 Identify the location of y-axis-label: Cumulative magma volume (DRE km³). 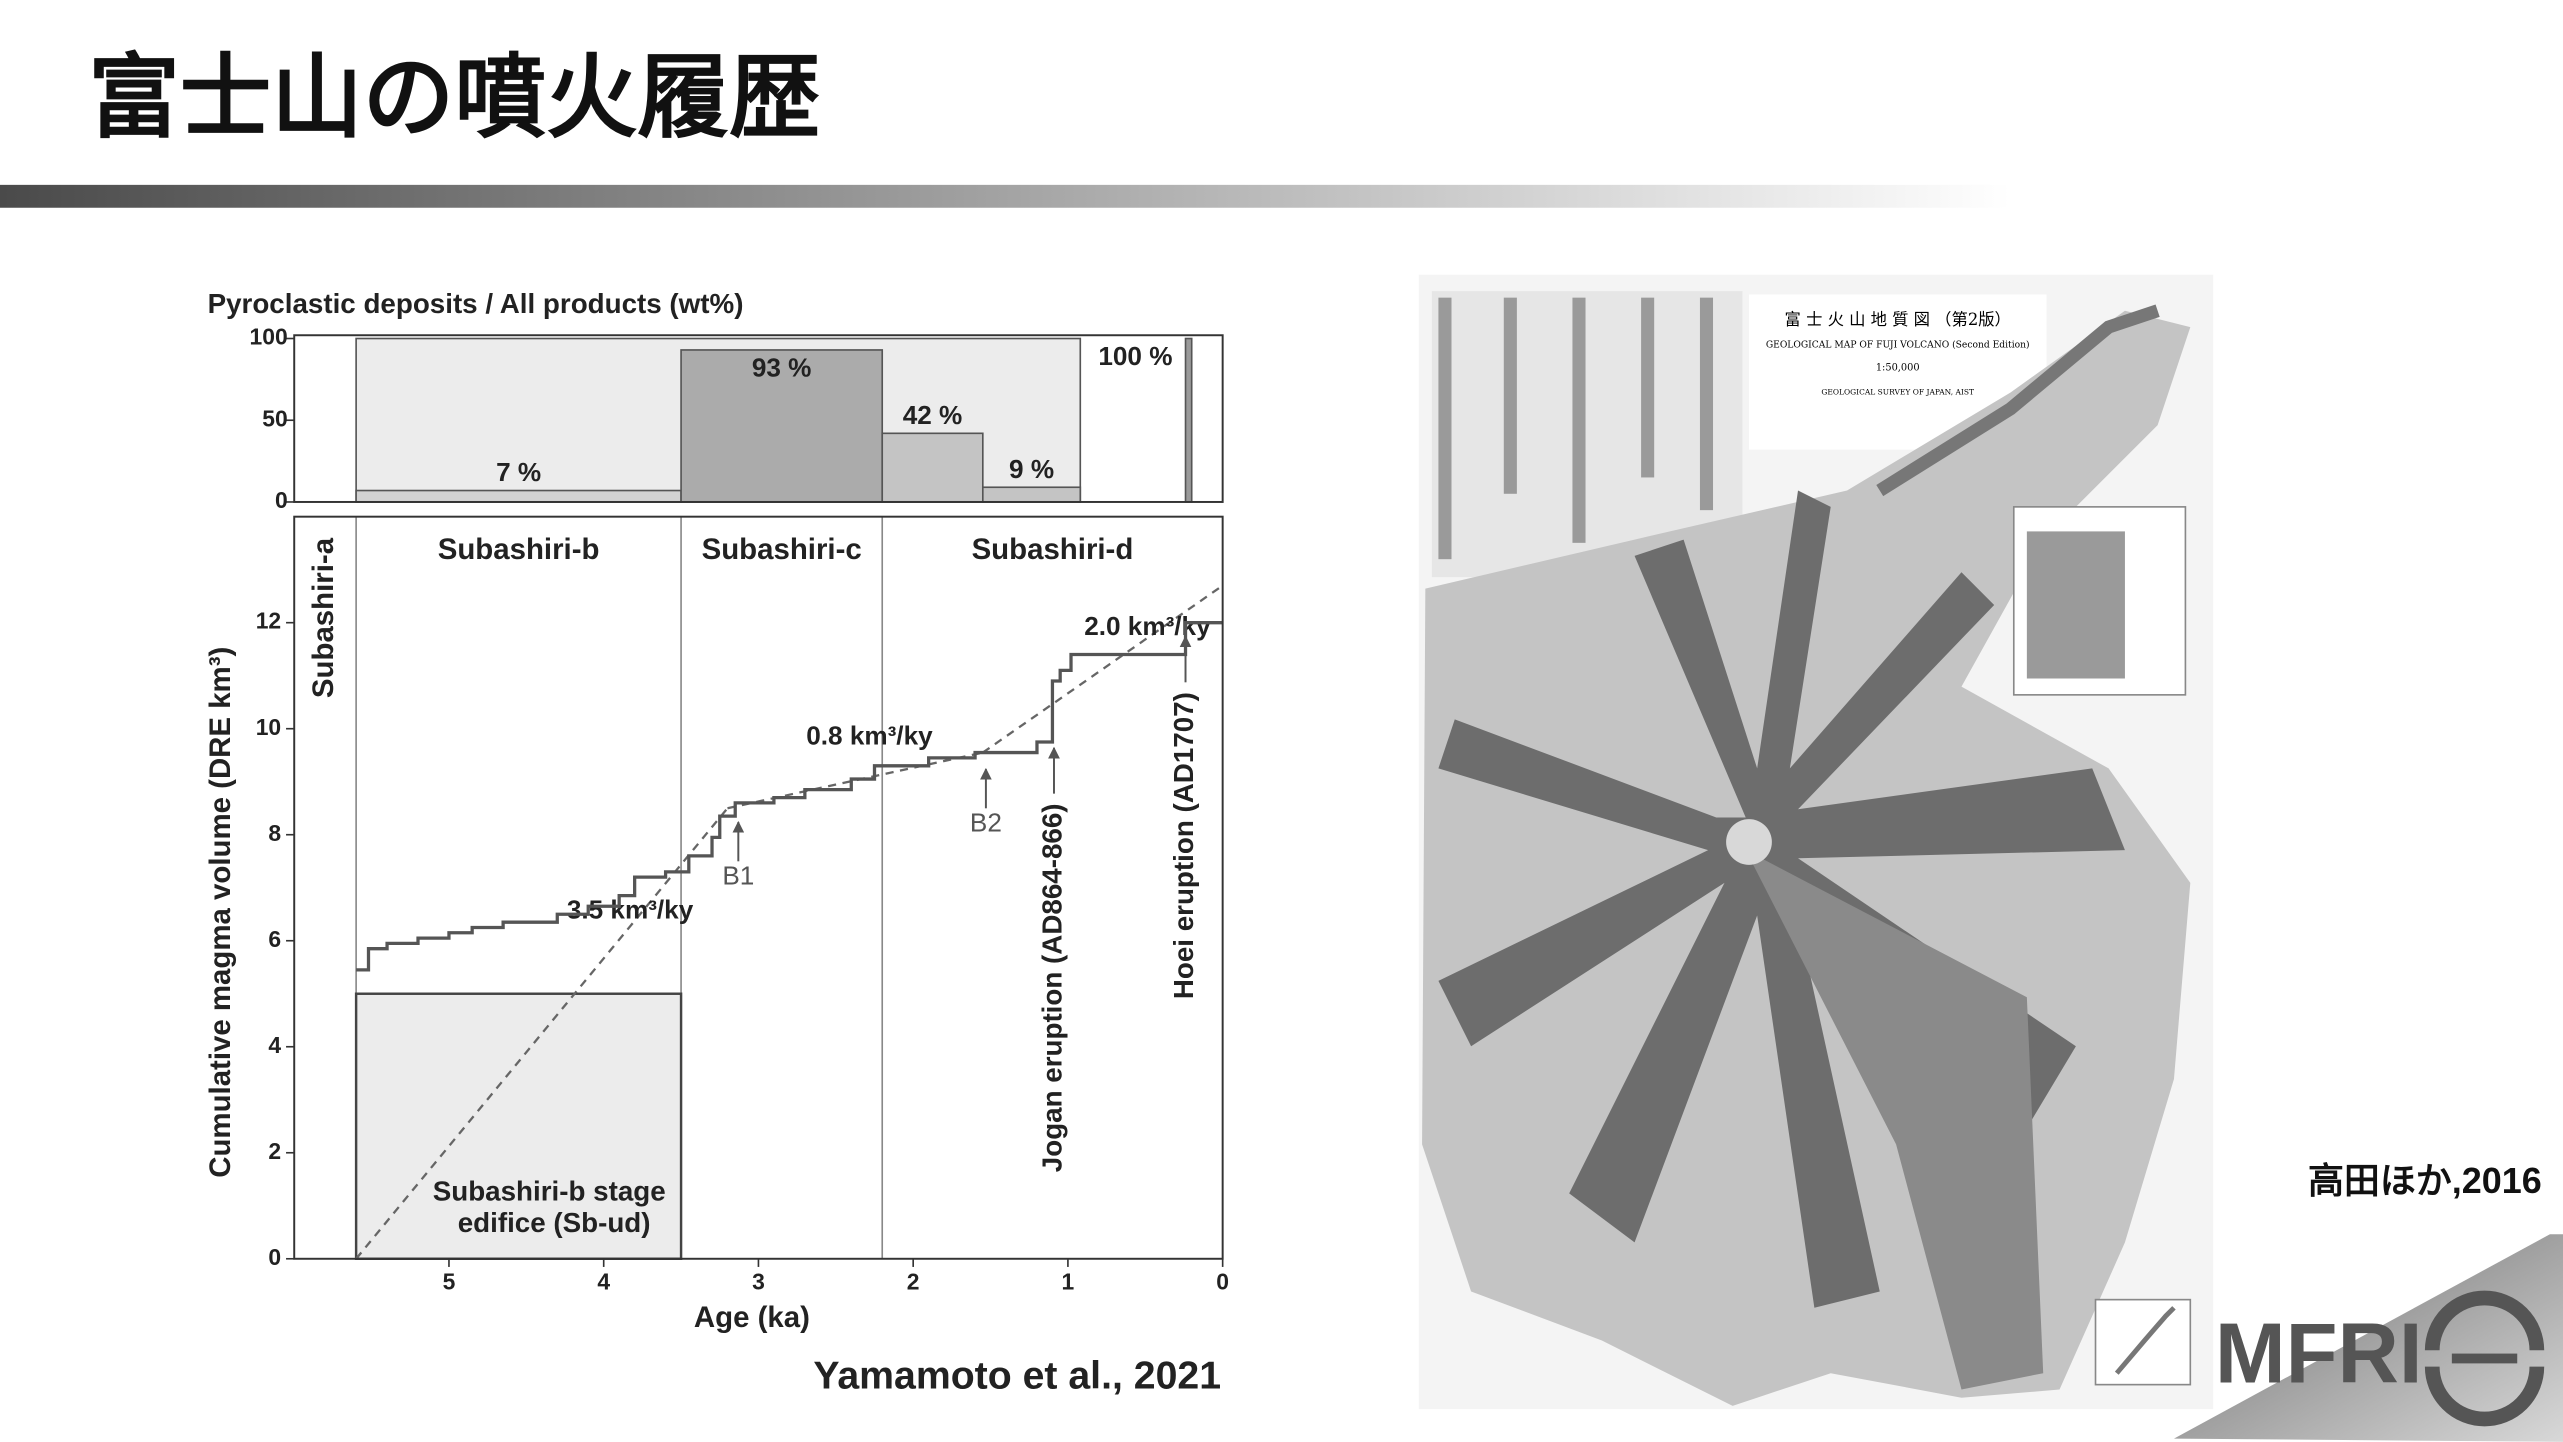
(220, 912).